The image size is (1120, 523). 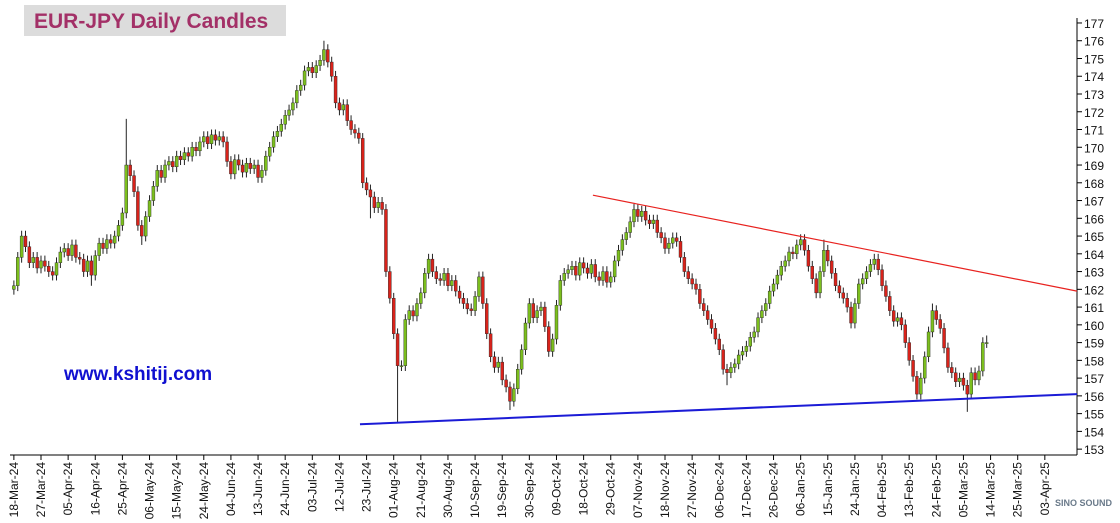 I want to click on y-tick-label: 167, so click(x=1094, y=202).